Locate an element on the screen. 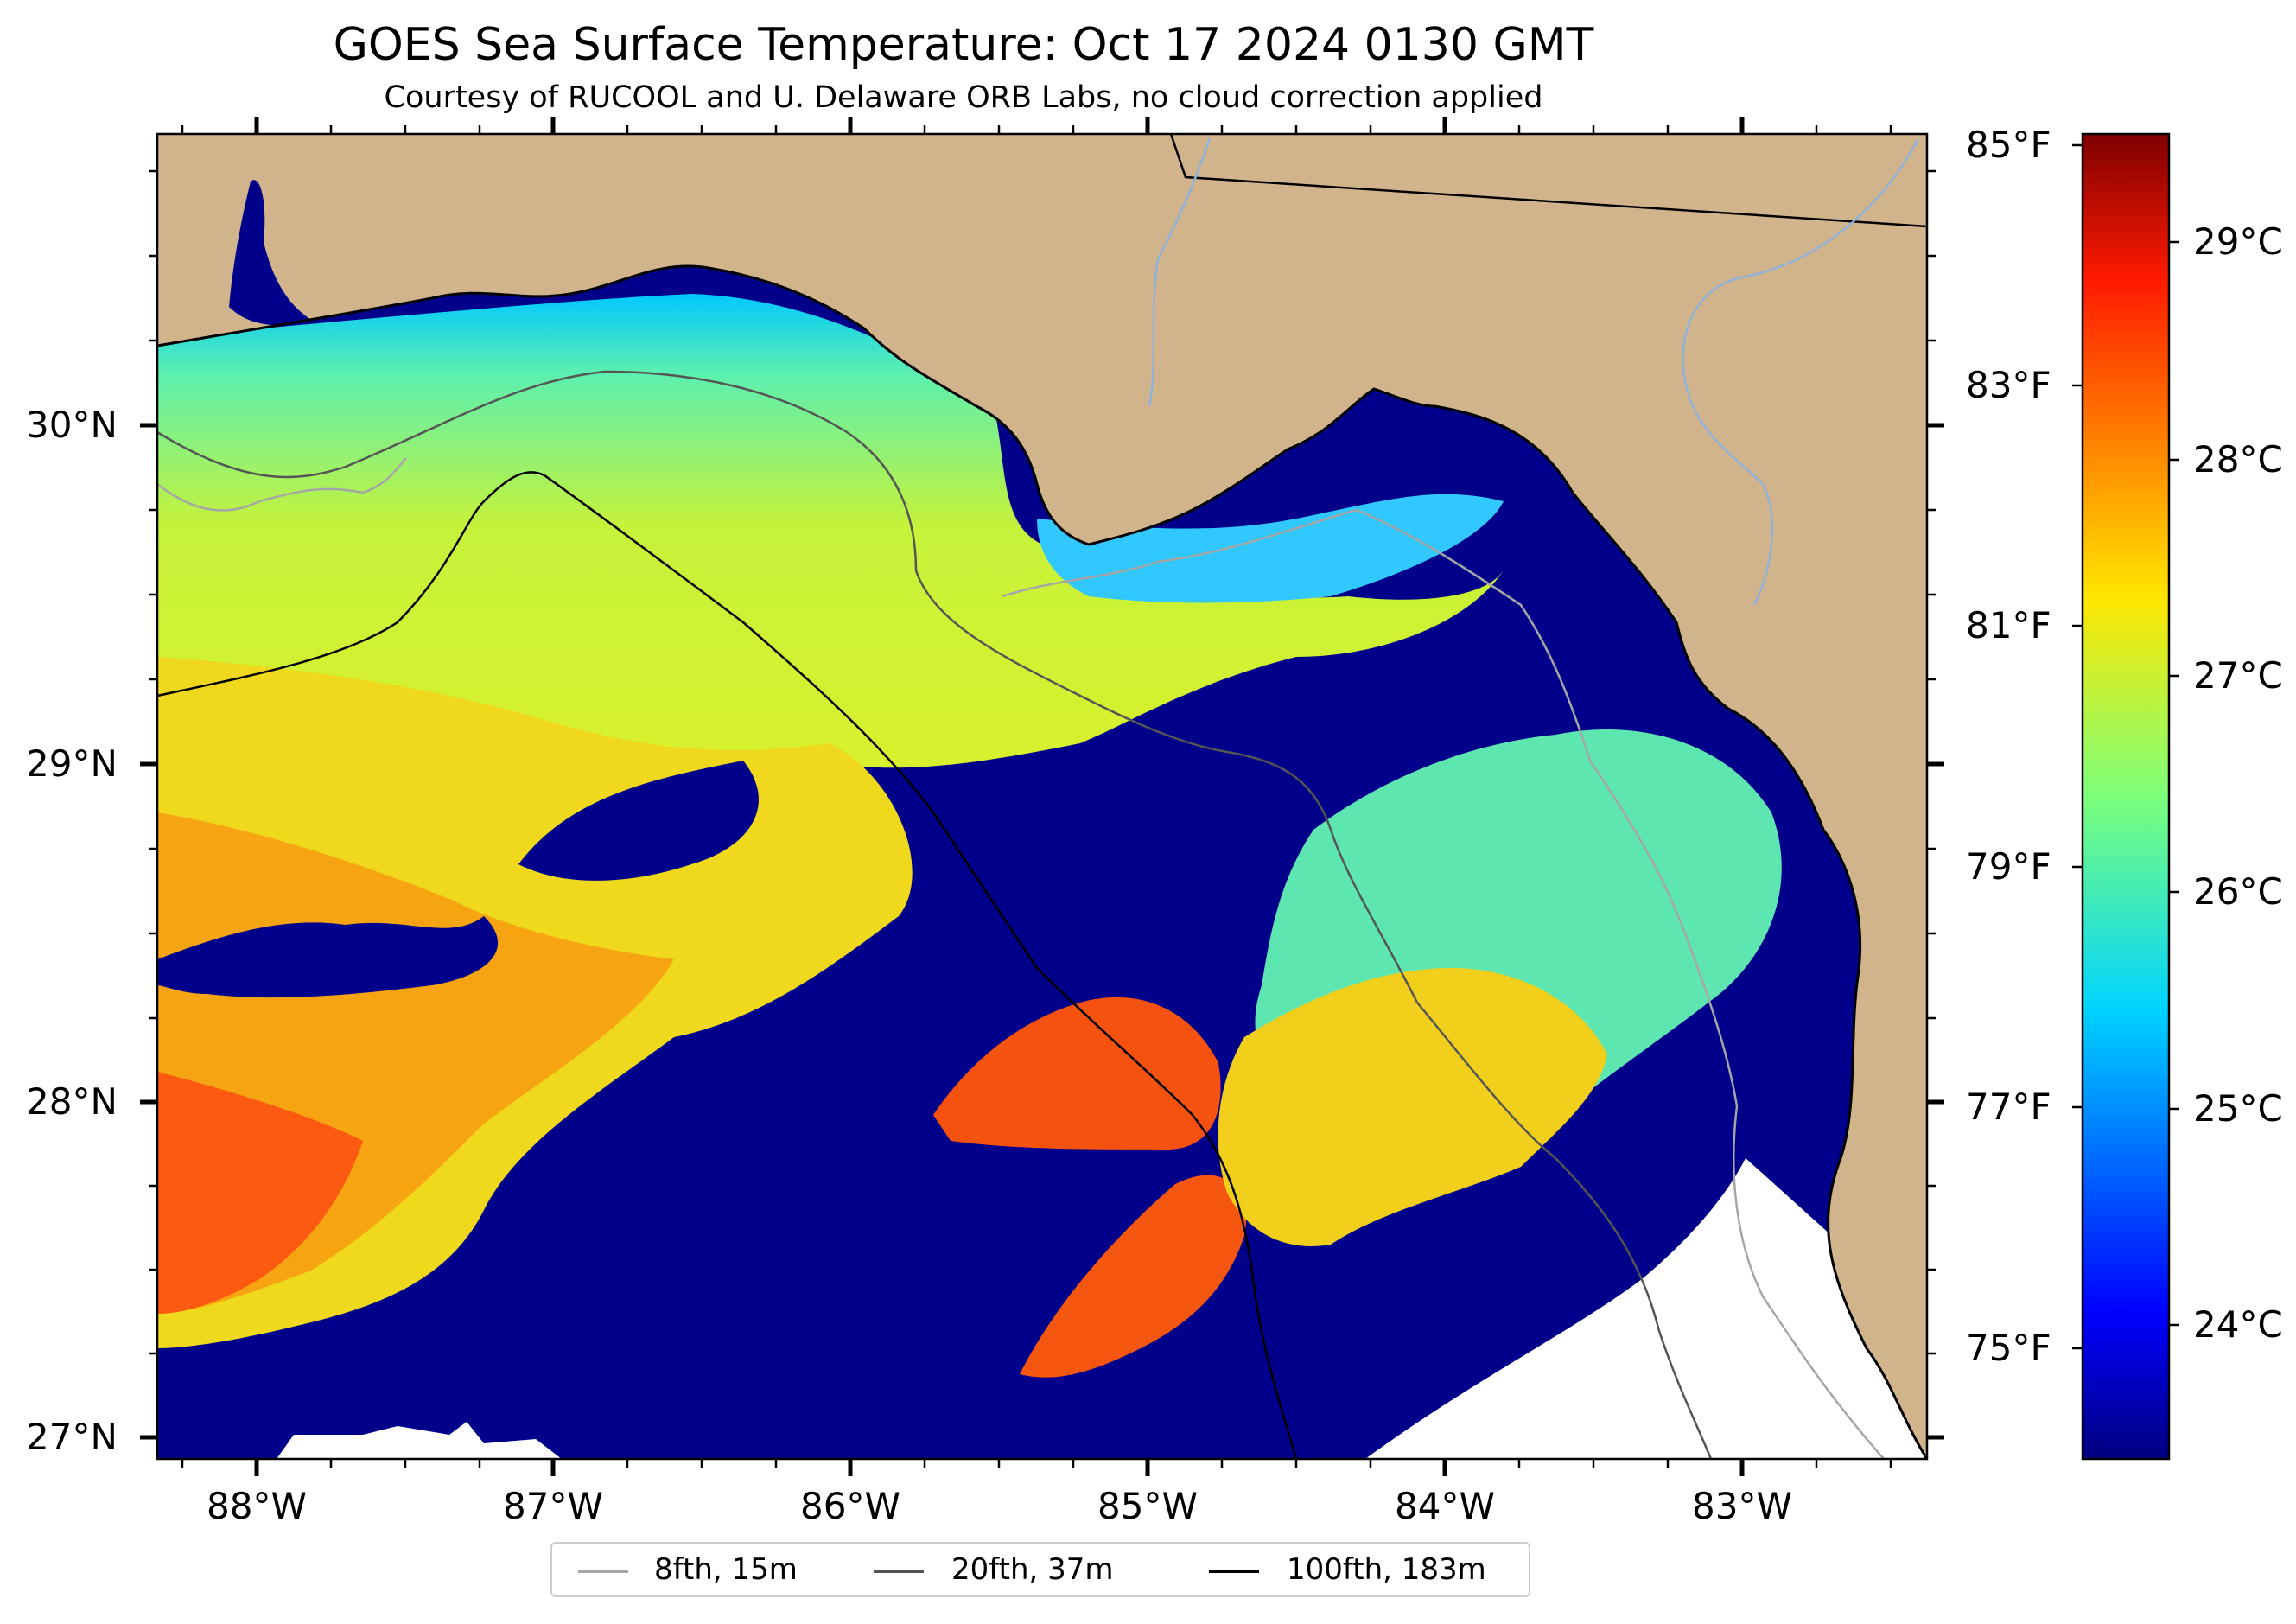 The width and height of the screenshot is (2296, 1624). no-data-strip-south is located at coordinates (419, 1440).